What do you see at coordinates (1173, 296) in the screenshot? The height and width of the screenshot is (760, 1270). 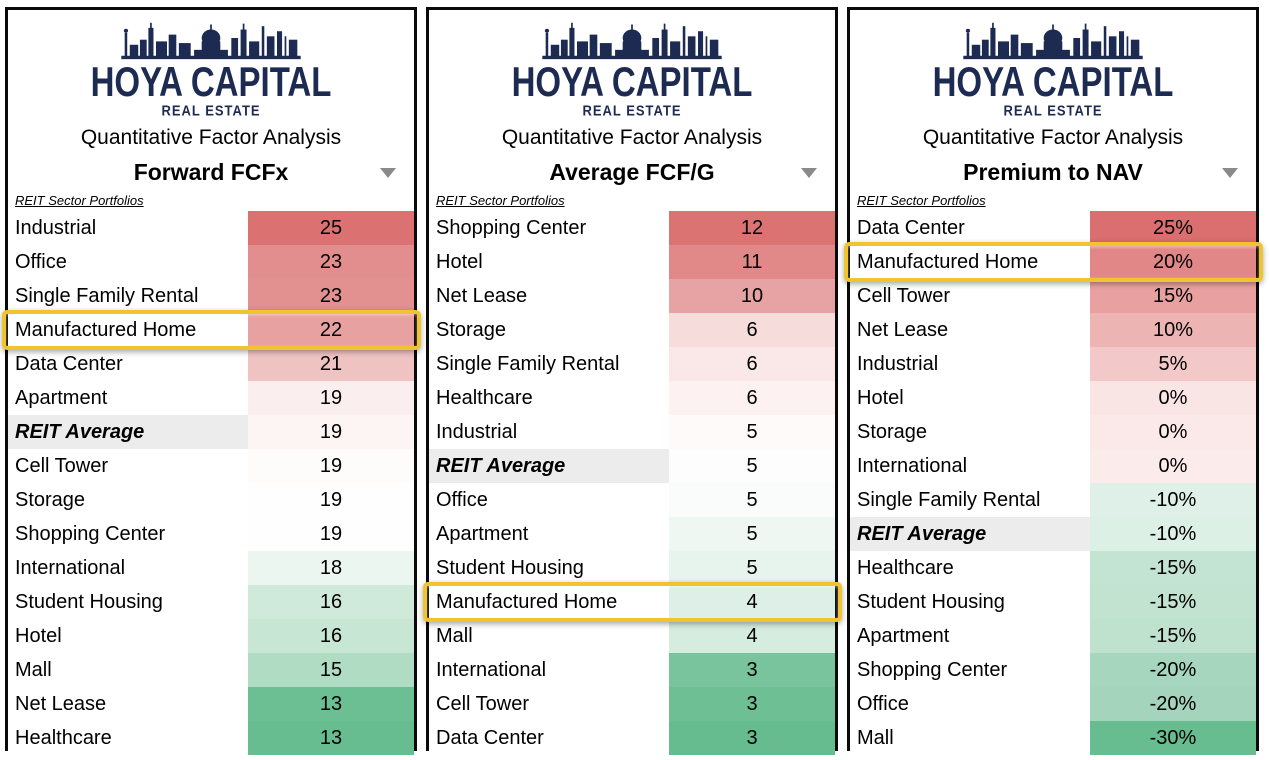 I see `factor-value-cell: 15%` at bounding box center [1173, 296].